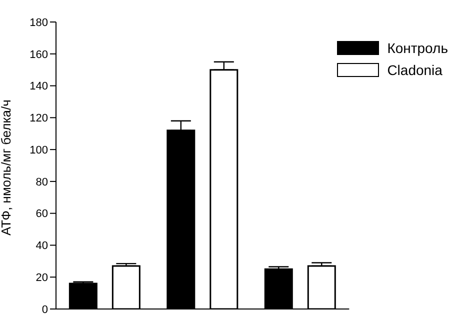 The image size is (468, 317). What do you see at coordinates (39, 86) in the screenshot?
I see `y-tick-label: 140` at bounding box center [39, 86].